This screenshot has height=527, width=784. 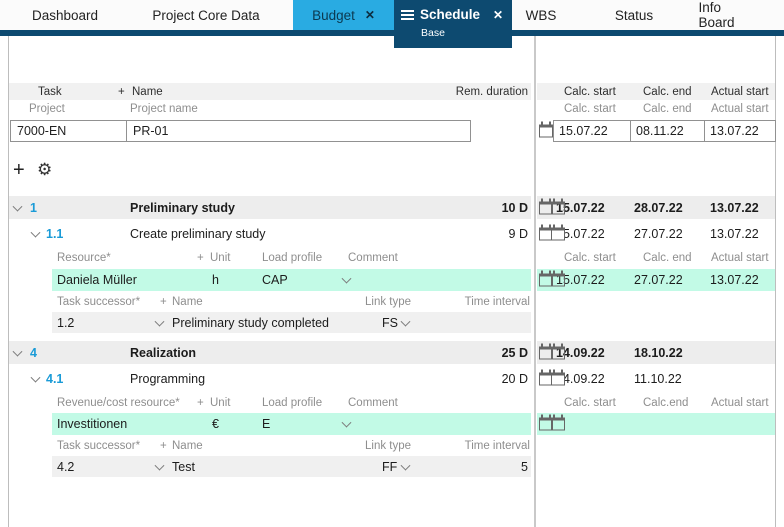 I want to click on resource-row: Investitionen € E, so click(x=291, y=424).